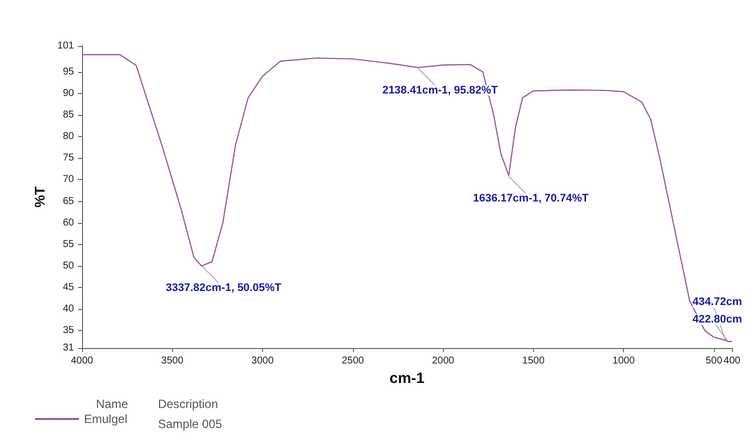 The height and width of the screenshot is (442, 754). I want to click on y-tick-label: 90, so click(68, 93).